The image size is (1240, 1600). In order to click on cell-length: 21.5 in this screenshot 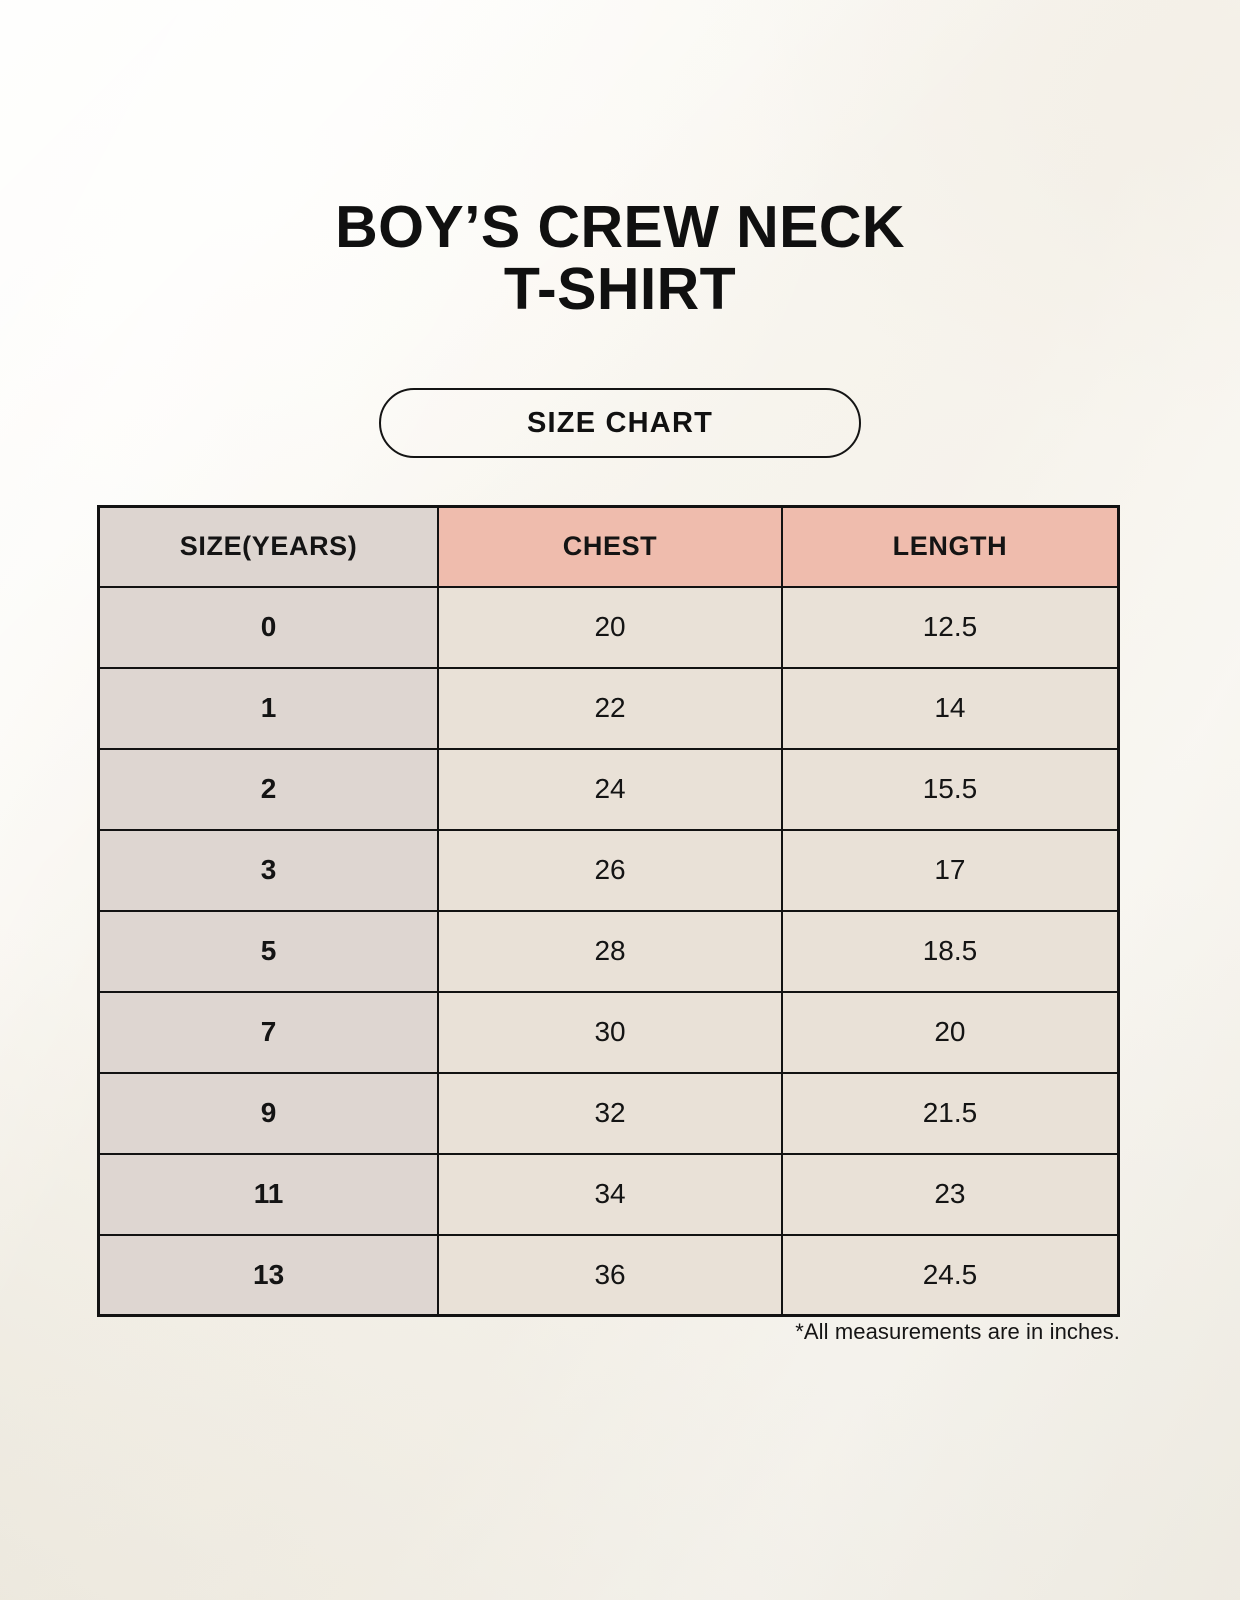, I will do `click(950, 1113)`.